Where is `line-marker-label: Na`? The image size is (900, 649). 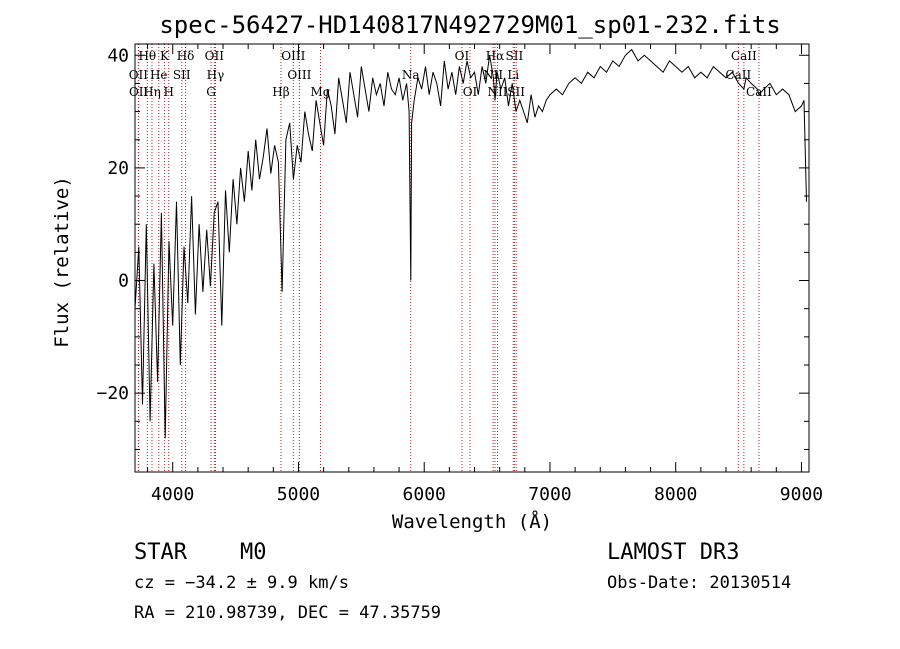
line-marker-label: Na is located at coordinates (411, 75).